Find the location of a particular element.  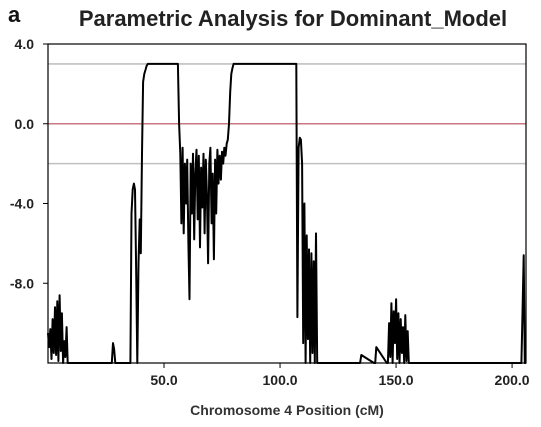

y-tick-label: -8.0 is located at coordinates (22, 283).